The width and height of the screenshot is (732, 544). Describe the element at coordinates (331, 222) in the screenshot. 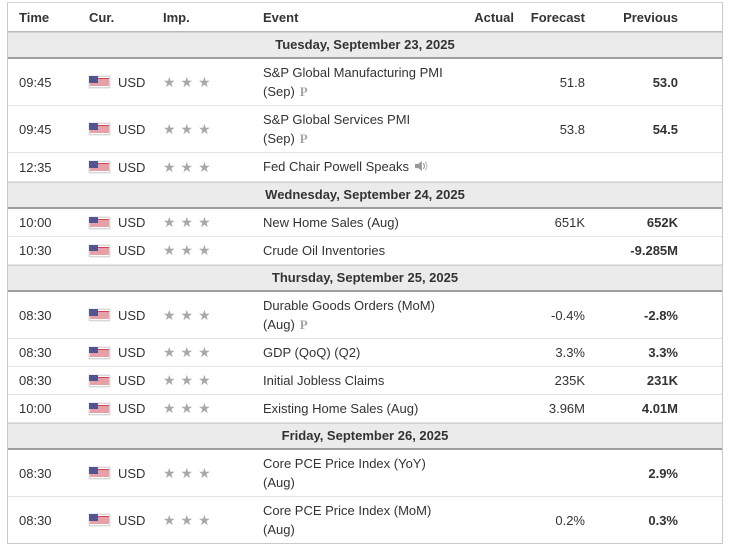

I see `event-label: New Home Sales (Aug)` at that location.